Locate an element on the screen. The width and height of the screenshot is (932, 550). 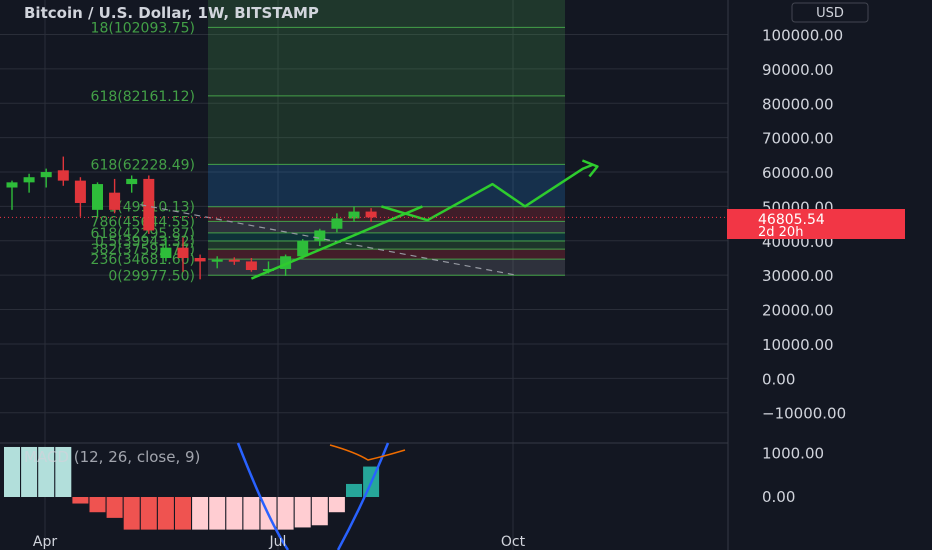
y-tick-label: −10000.00 is located at coordinates (804, 414).